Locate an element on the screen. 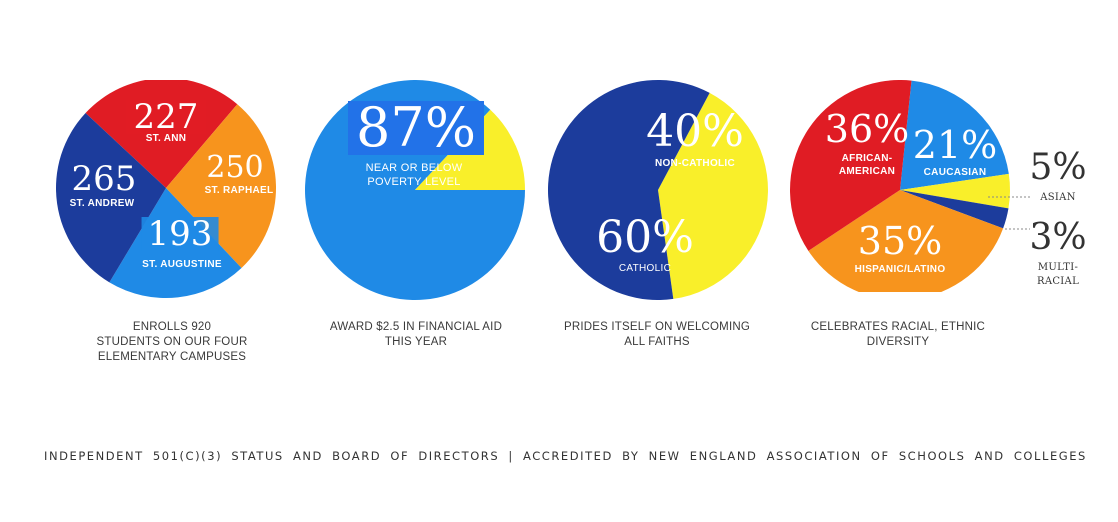 This screenshot has width=1118, height=522. multi-racial-label-line1: MULTI- is located at coordinates (1058, 267).